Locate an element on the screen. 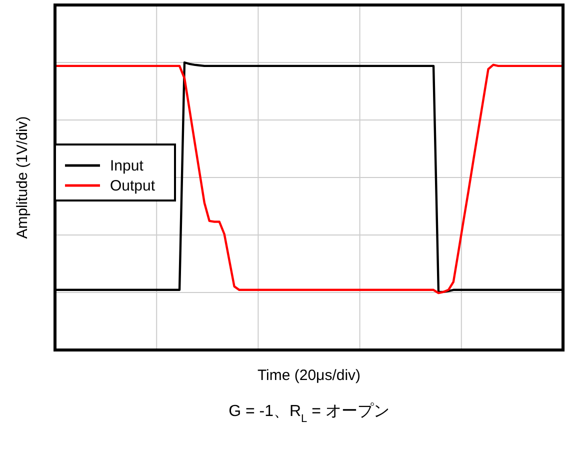  text: G = -1、R$_{L}$ = オープン is located at coordinates (309, 413).